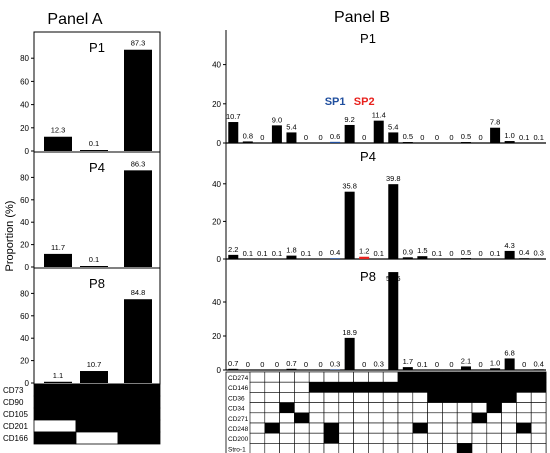  What do you see at coordinates (13, 390) in the screenshot?
I see `marker-label: CD73` at bounding box center [13, 390].